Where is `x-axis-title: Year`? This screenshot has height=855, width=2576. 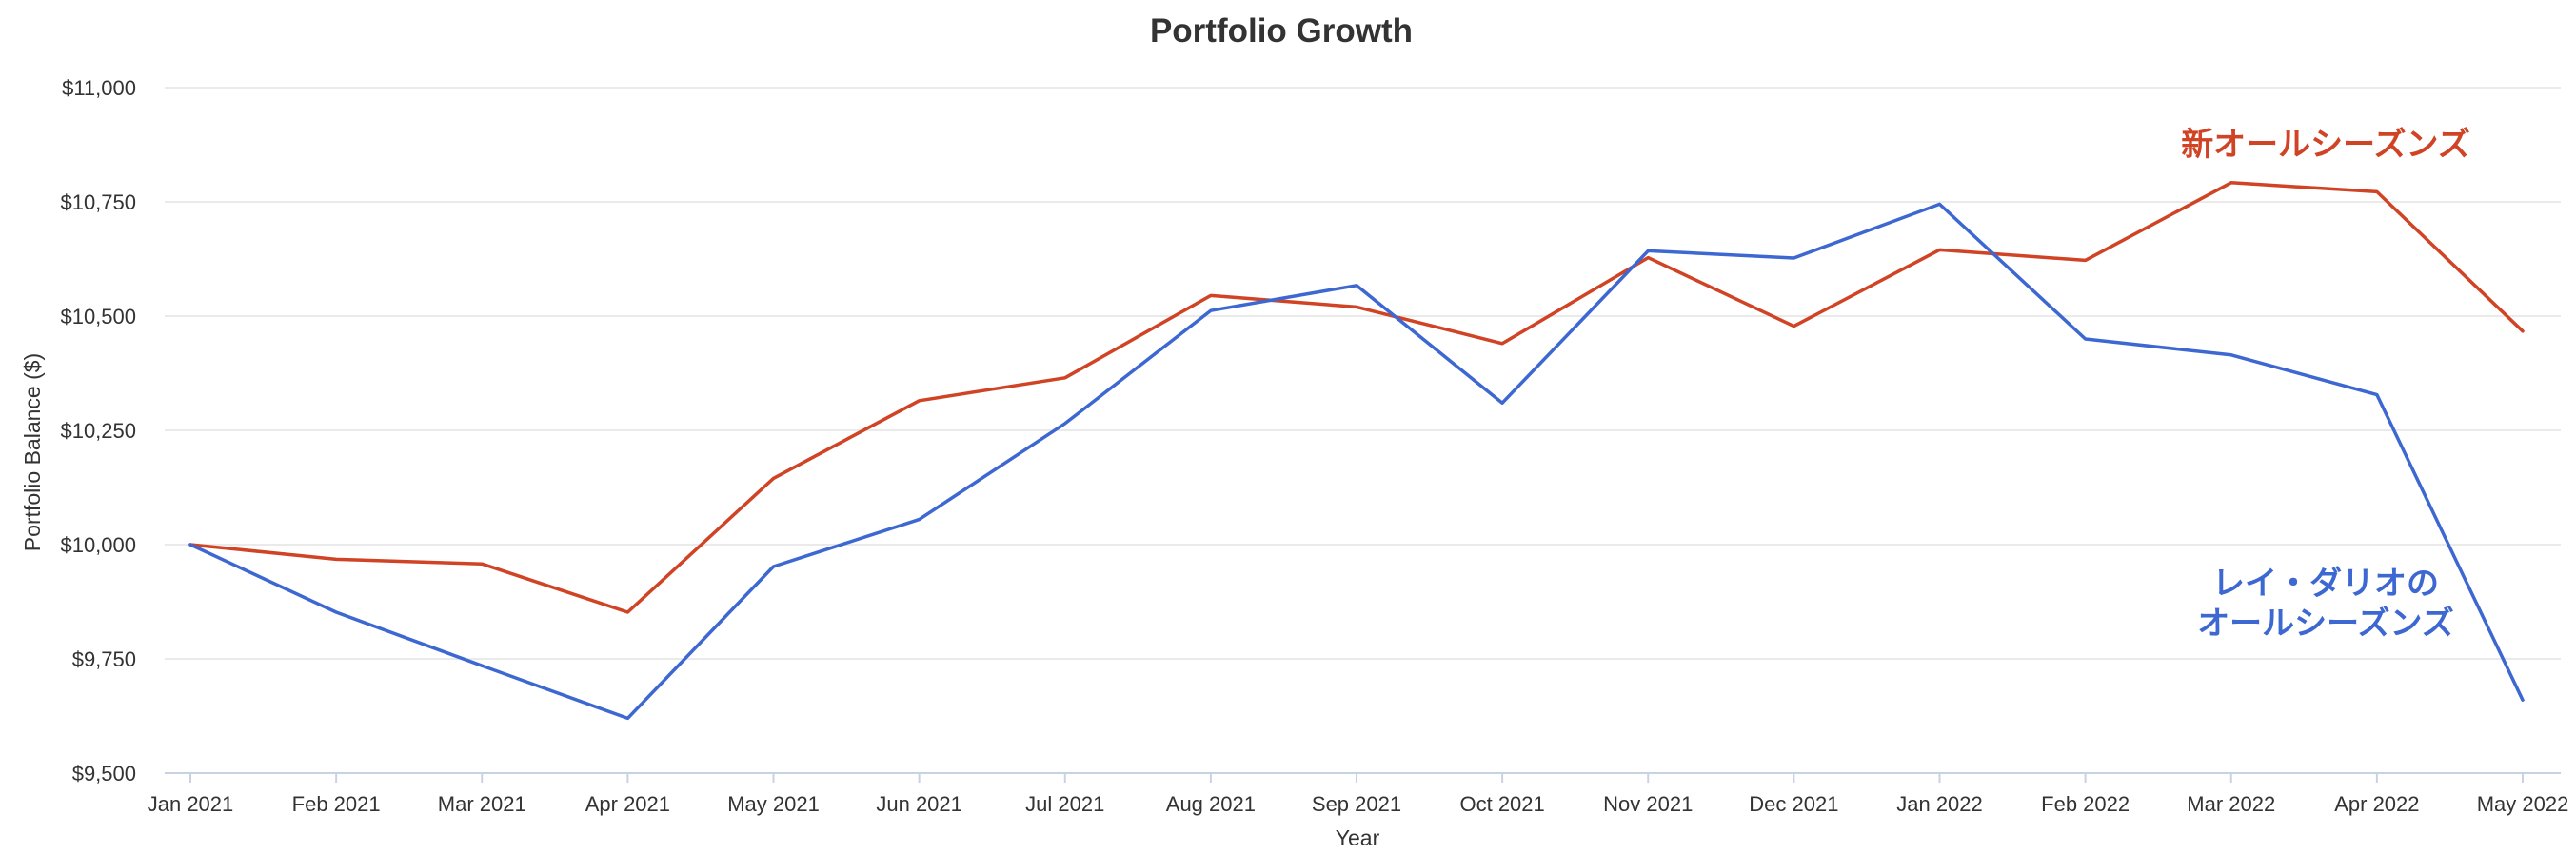
x-axis-title: Year is located at coordinates (1358, 837).